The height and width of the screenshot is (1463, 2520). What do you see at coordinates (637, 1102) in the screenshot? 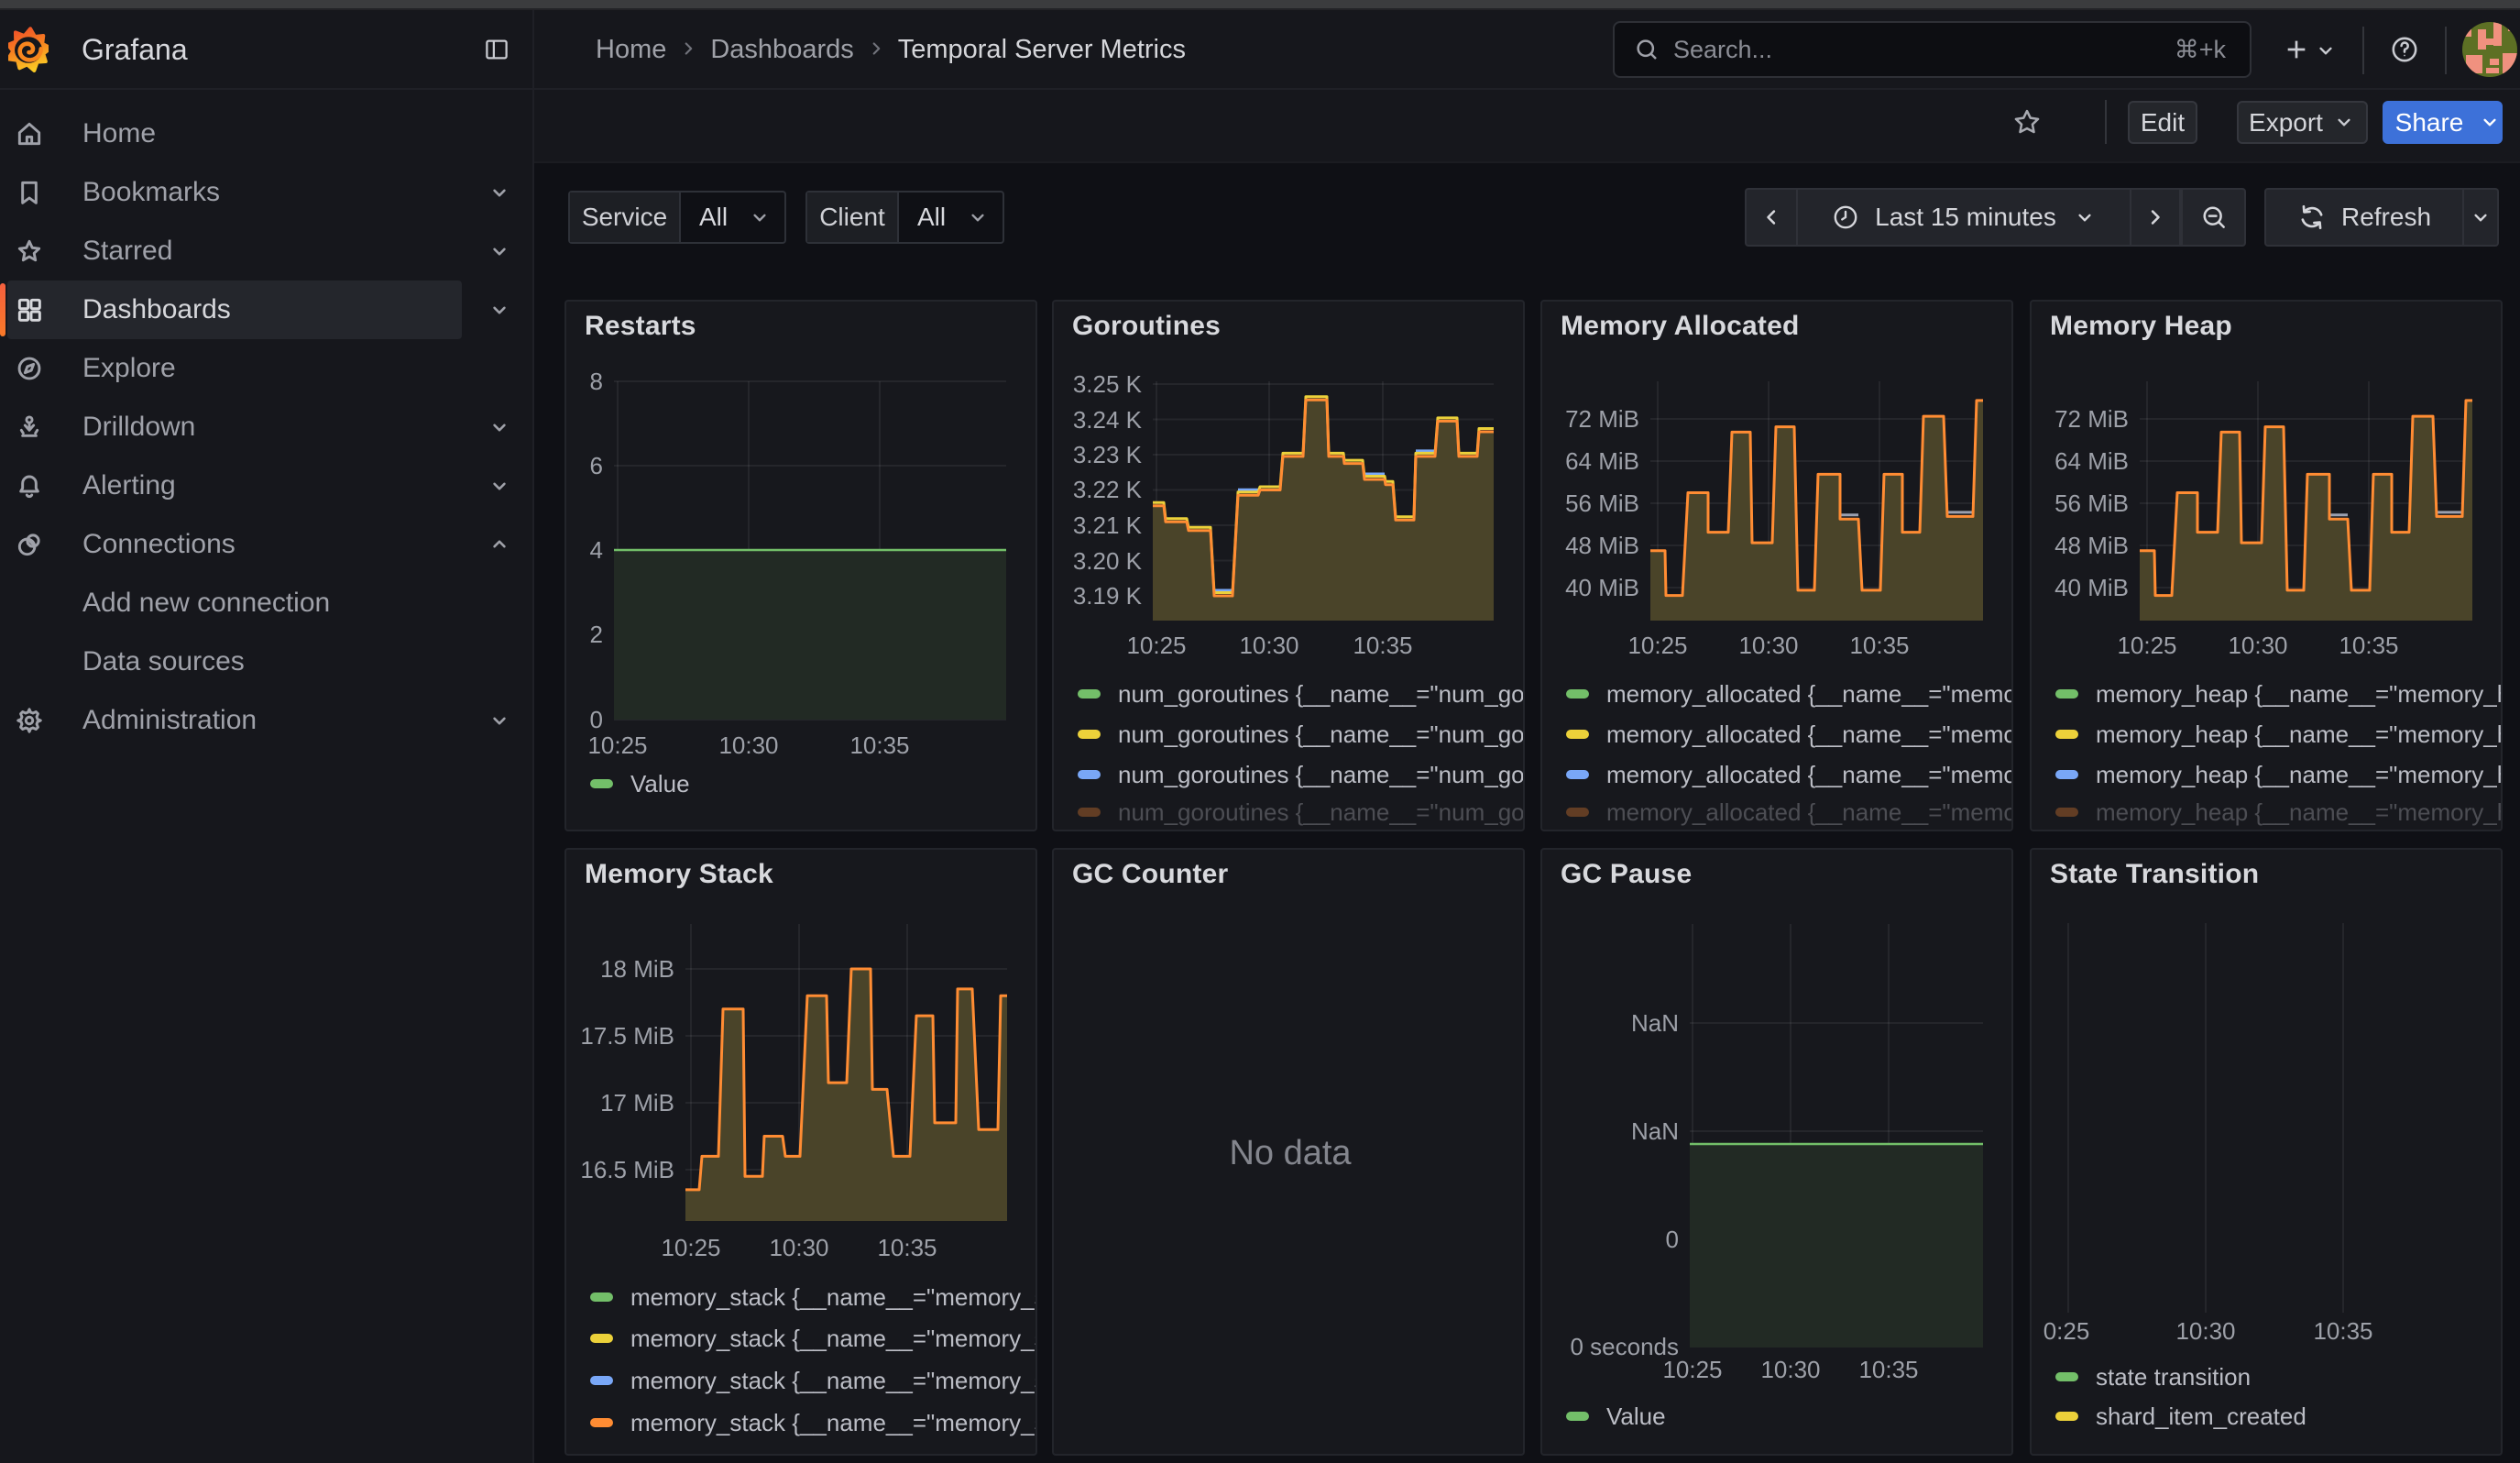
I see `svg-text: 17 MiB` at bounding box center [637, 1102].